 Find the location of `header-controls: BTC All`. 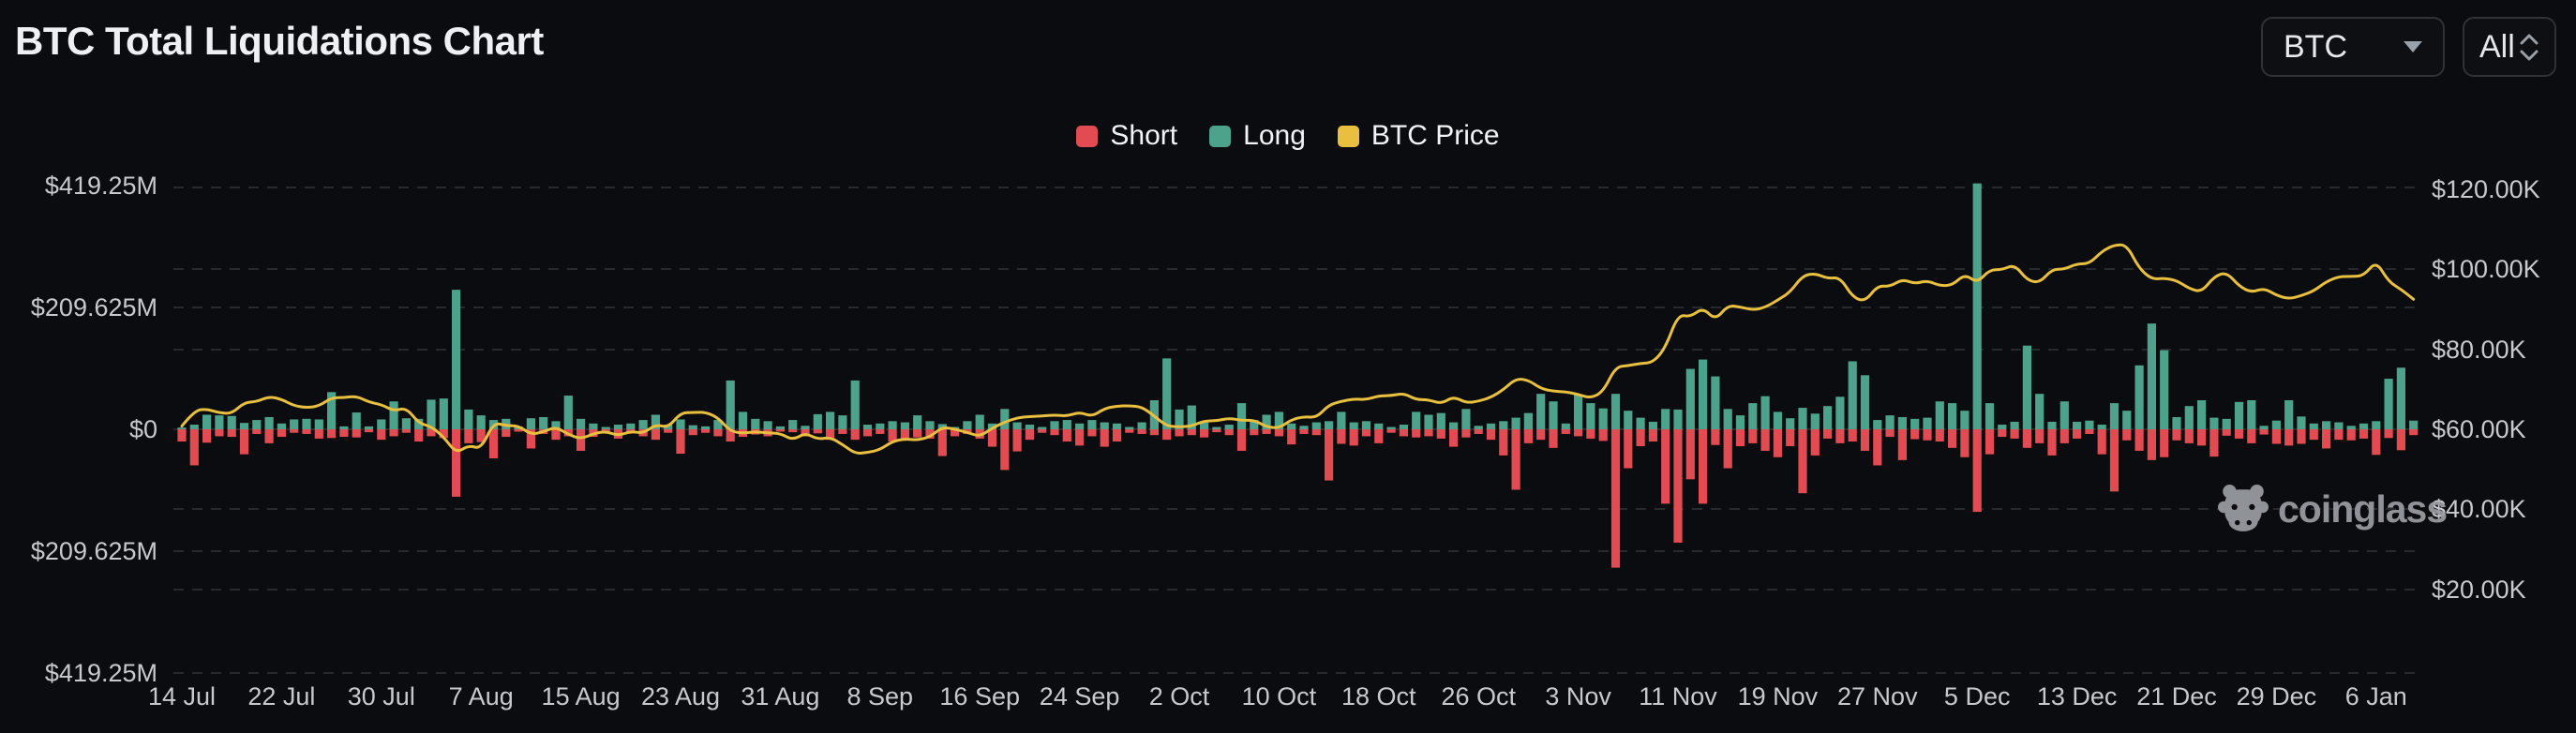

header-controls: BTC All is located at coordinates (2408, 47).